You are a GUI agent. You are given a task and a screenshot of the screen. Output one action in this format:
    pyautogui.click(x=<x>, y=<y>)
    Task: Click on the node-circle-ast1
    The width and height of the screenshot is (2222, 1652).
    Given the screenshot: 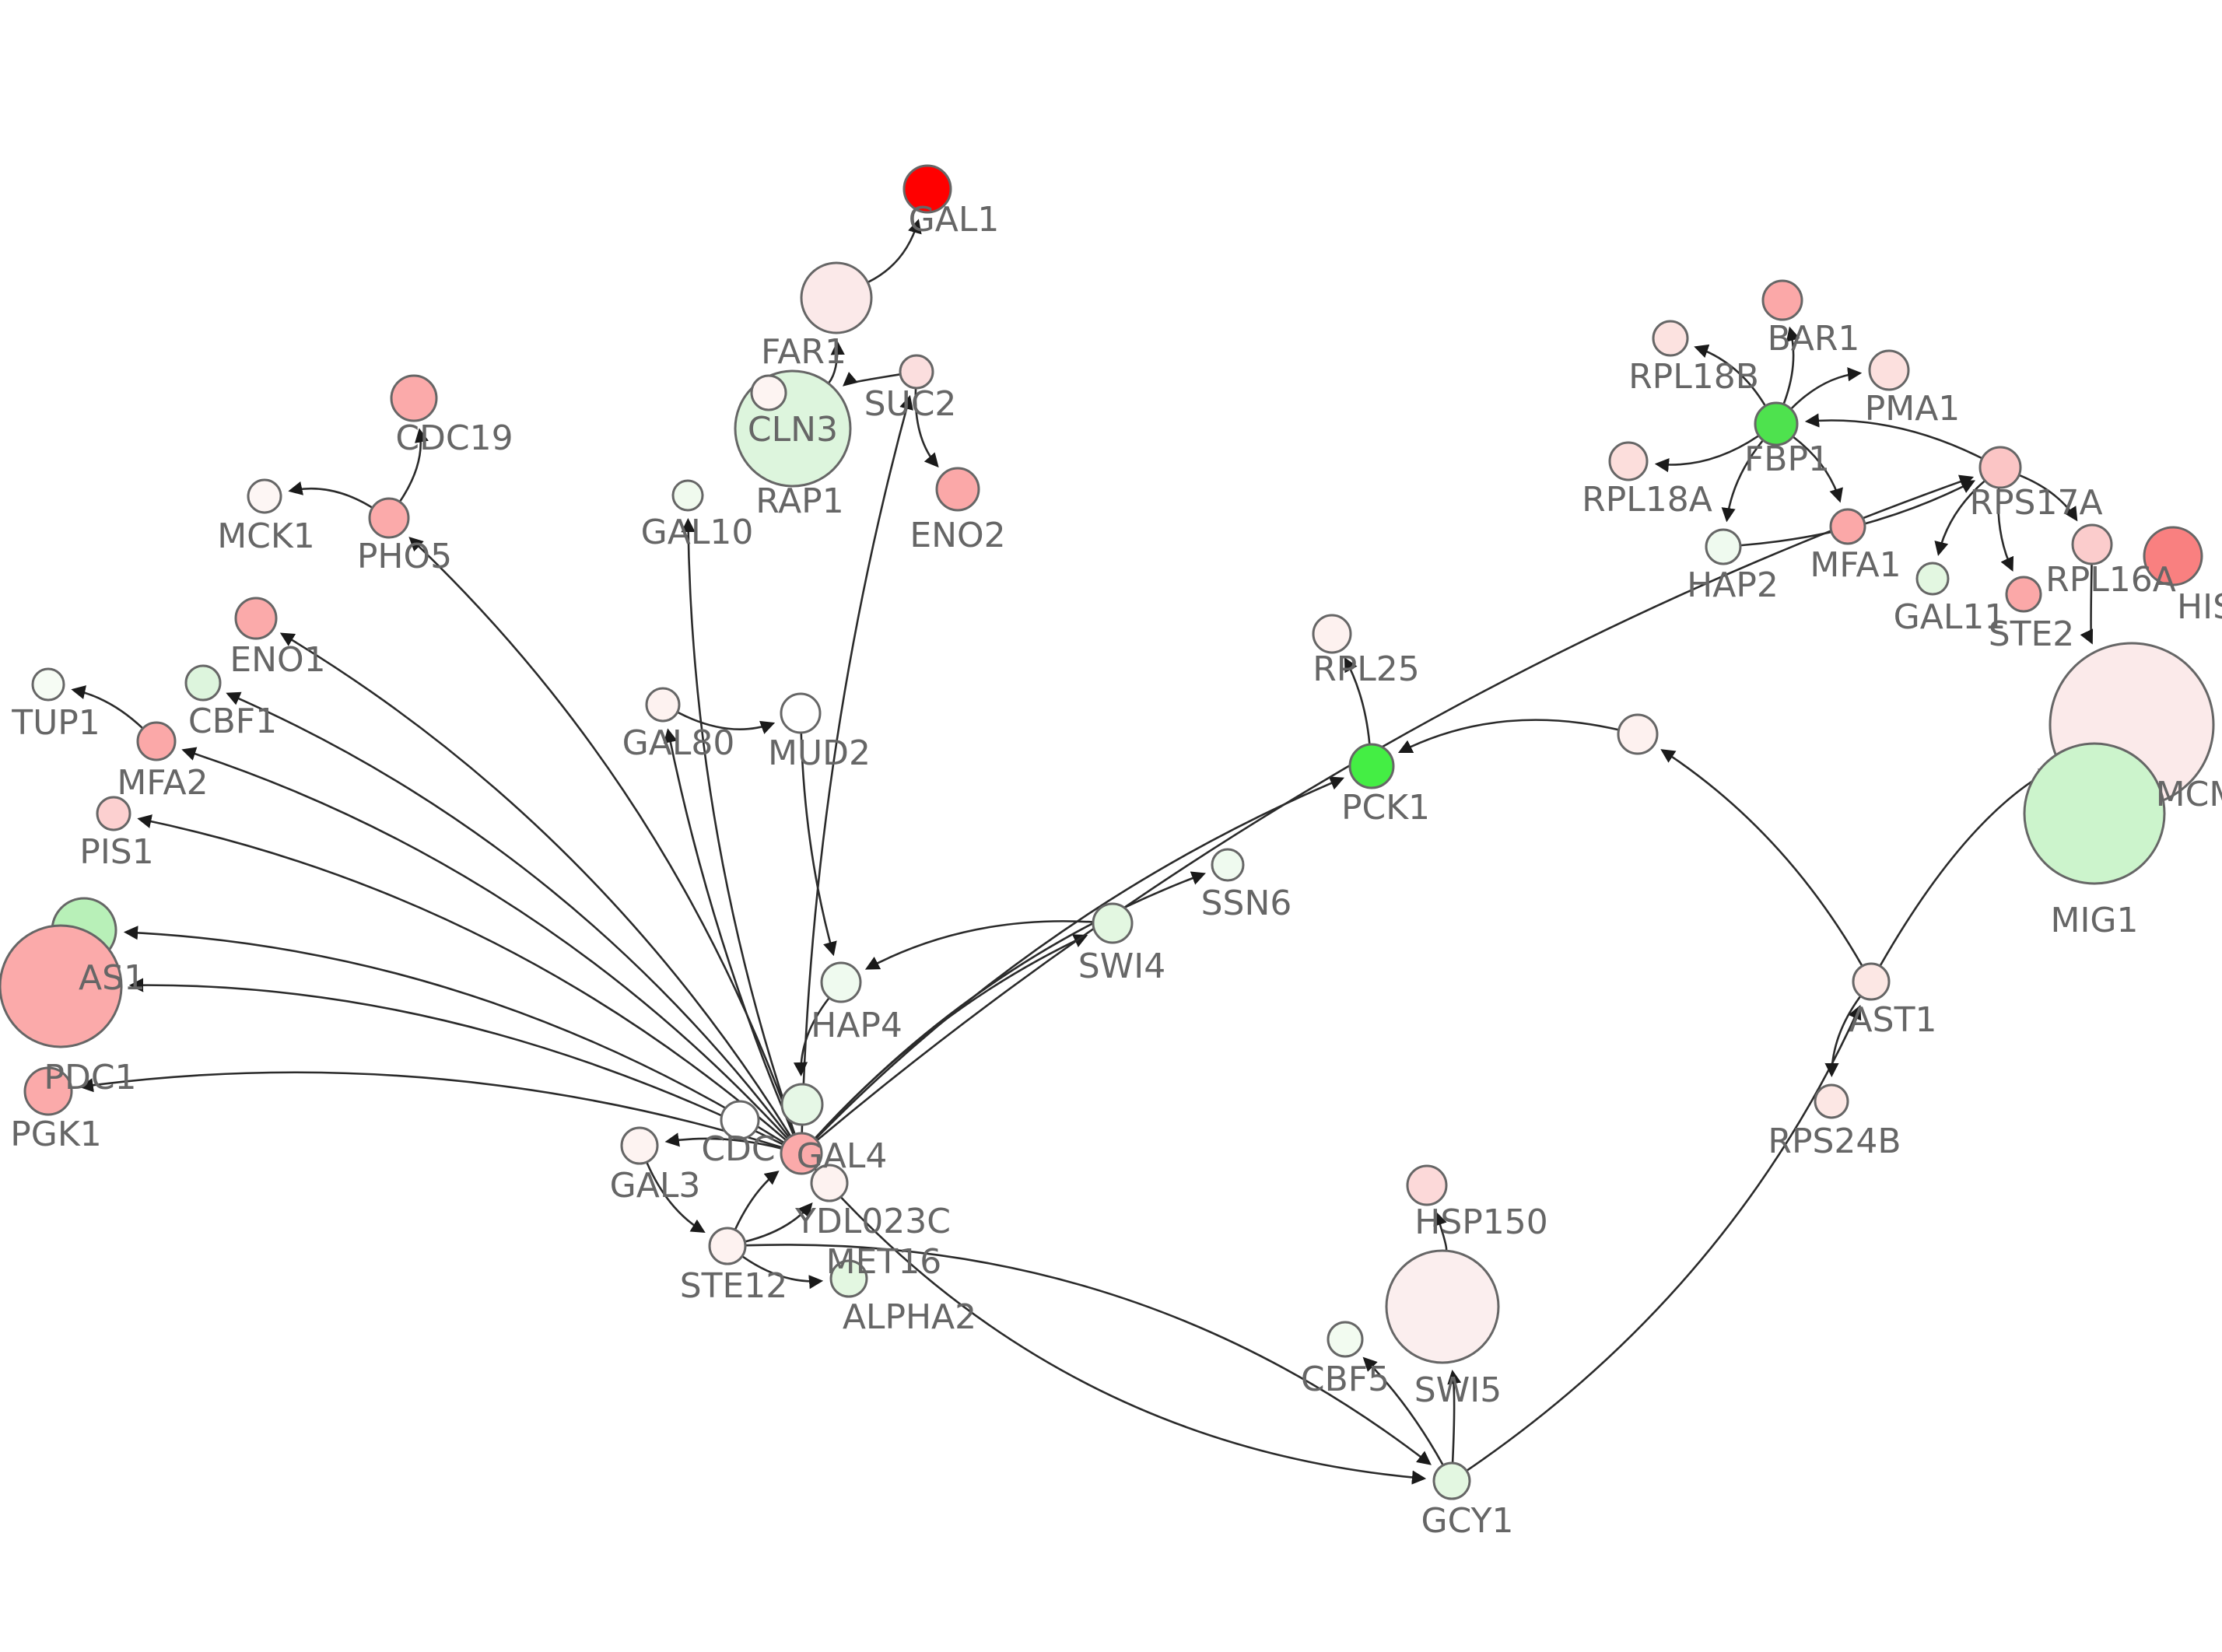 What is the action you would take?
    pyautogui.click(x=1871, y=982)
    